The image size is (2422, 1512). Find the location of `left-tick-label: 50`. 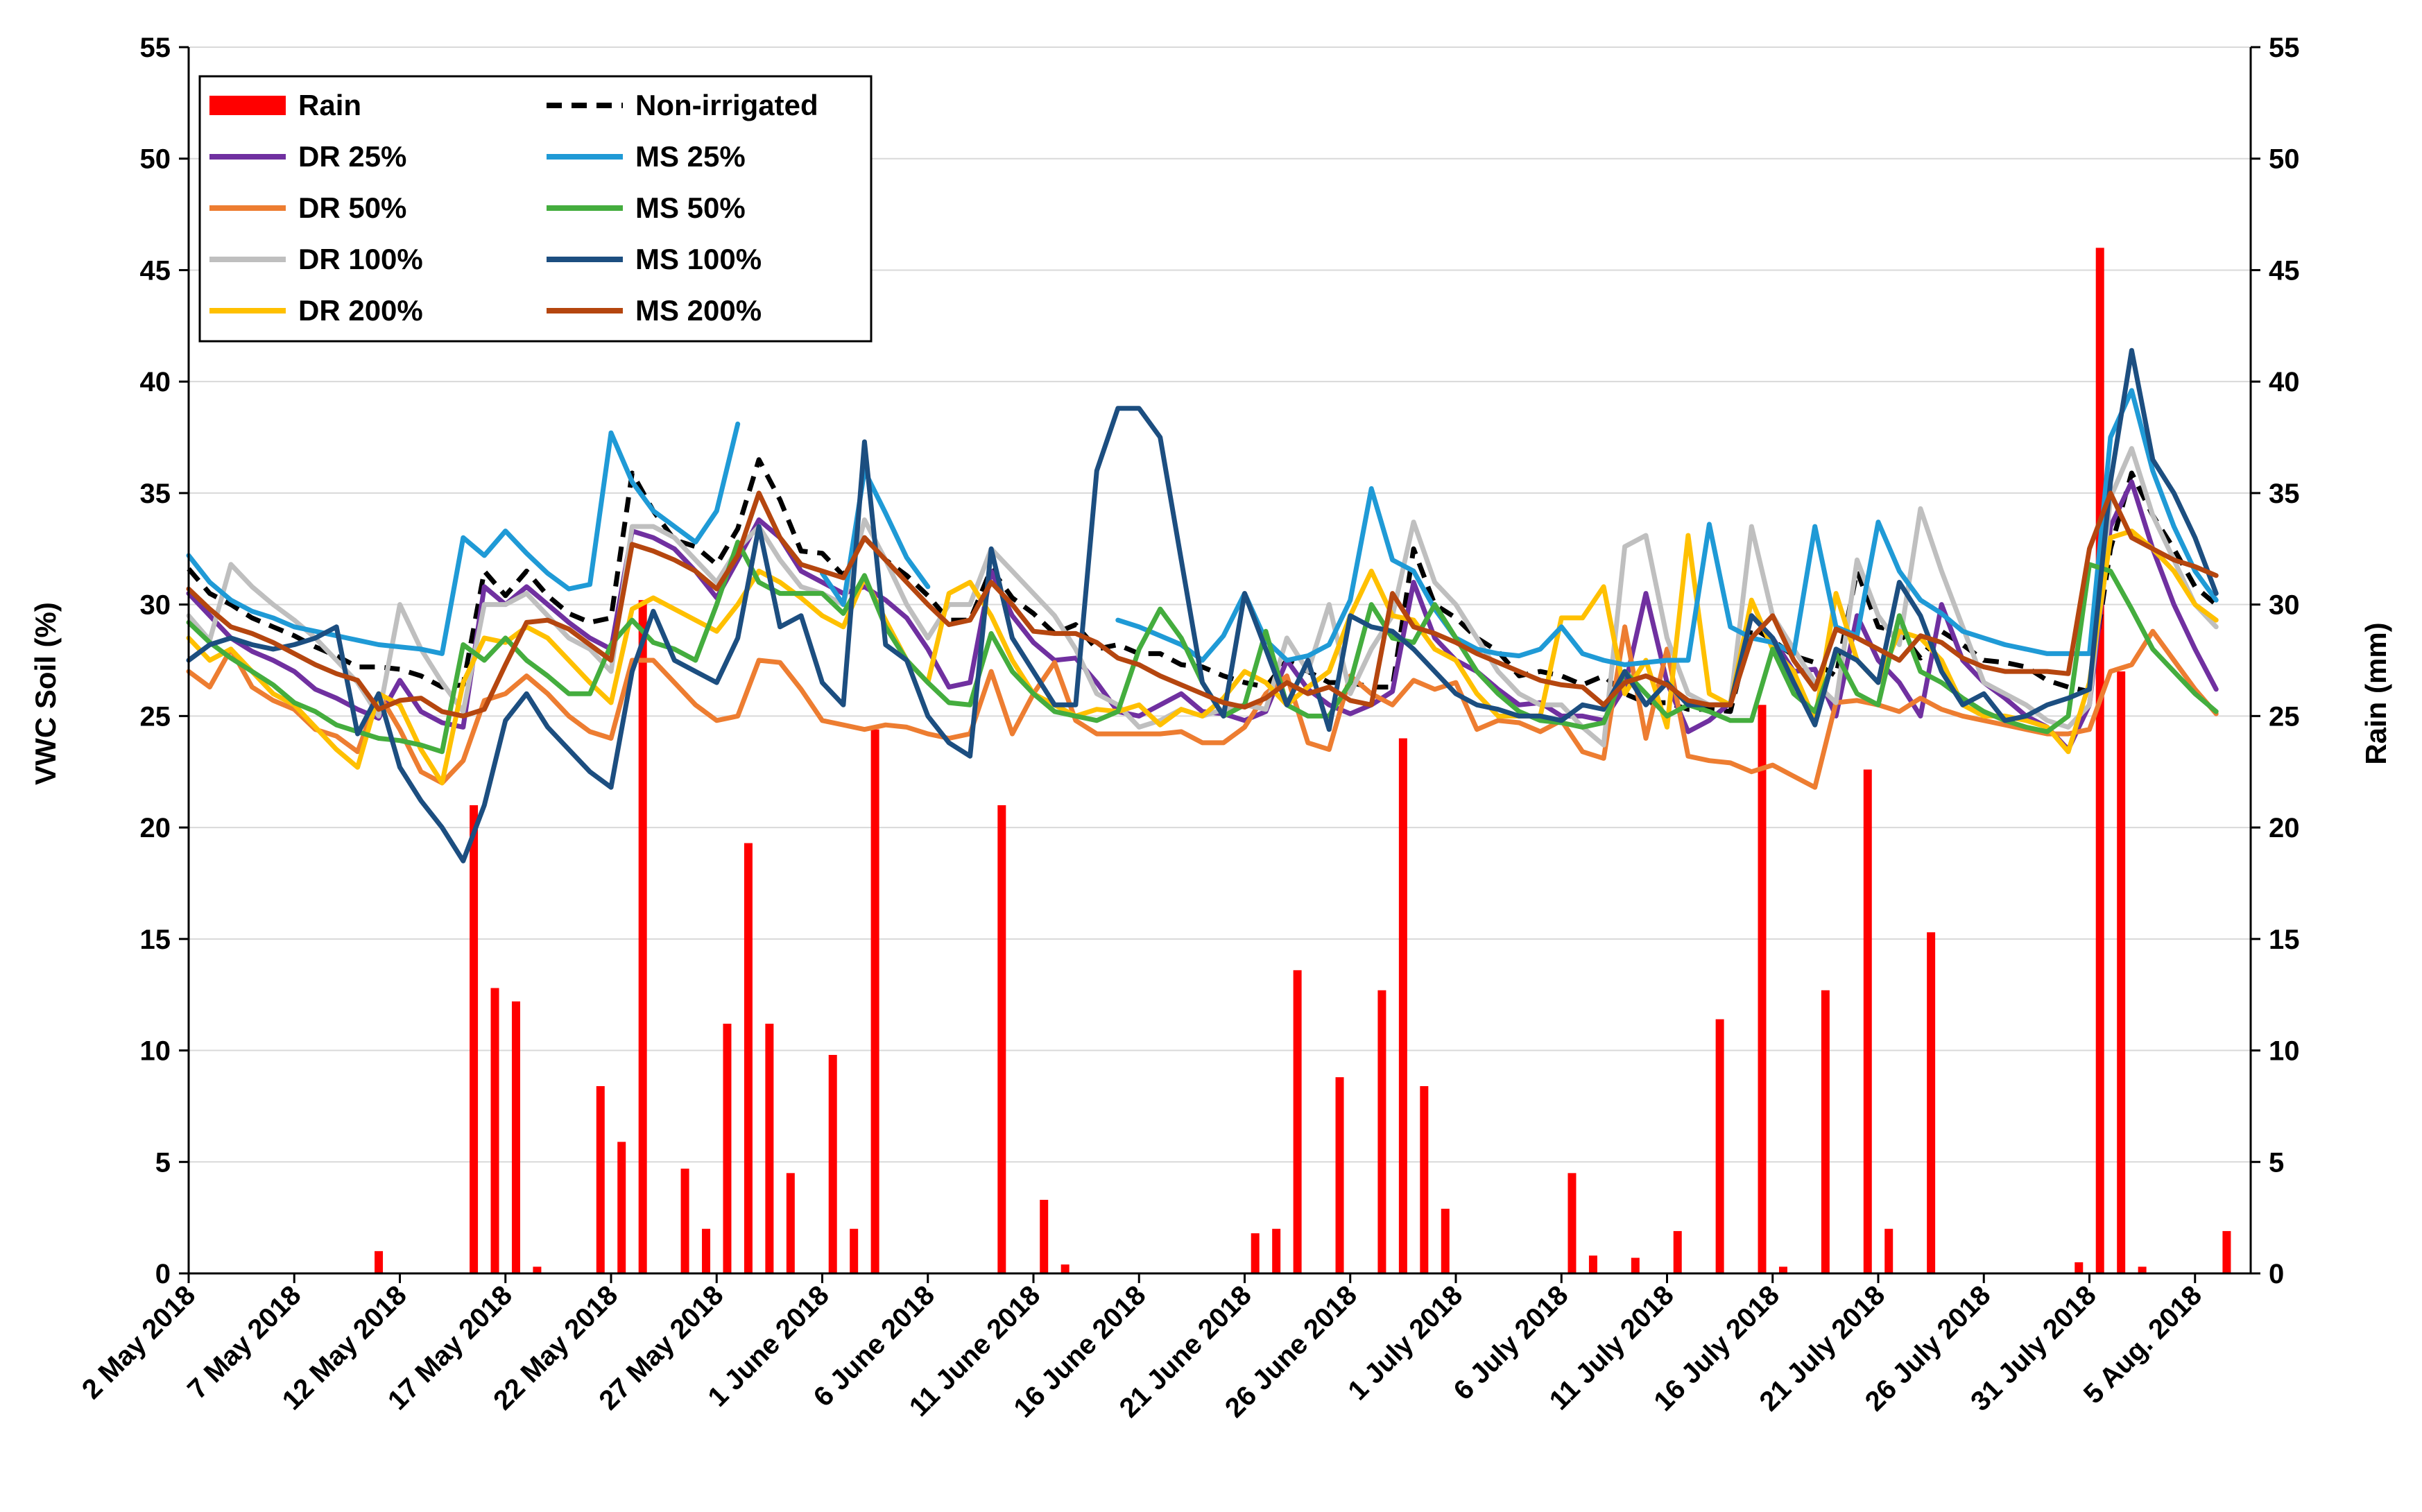

left-tick-label: 50 is located at coordinates (155, 159).